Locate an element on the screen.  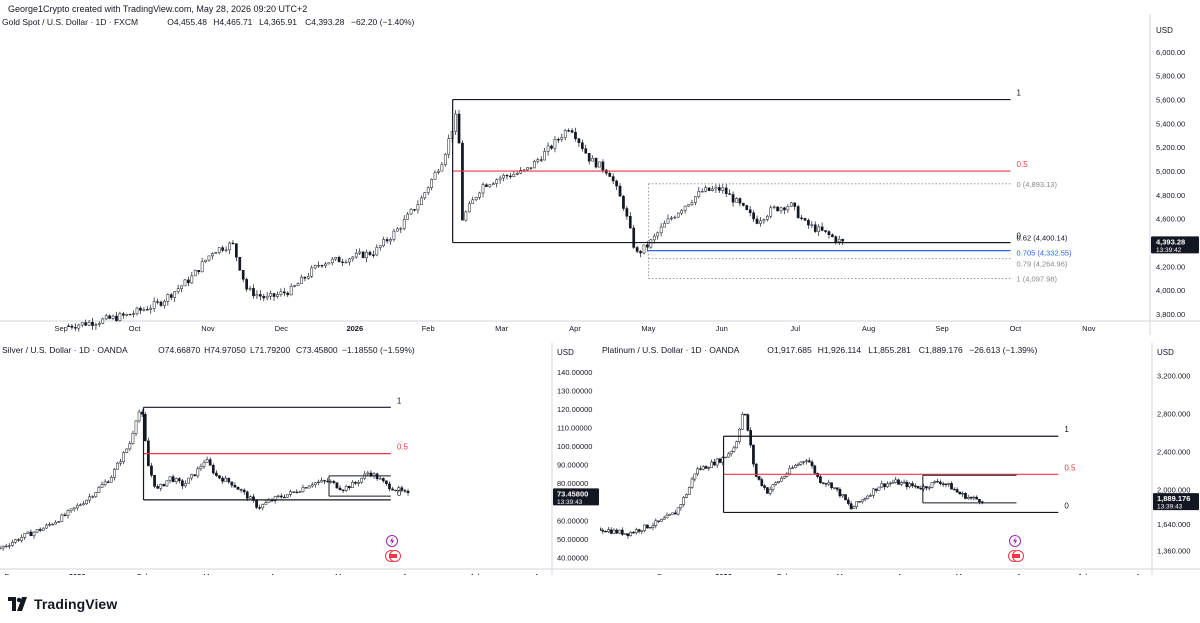
y-tick-label: 140.00000 is located at coordinates (574, 372).